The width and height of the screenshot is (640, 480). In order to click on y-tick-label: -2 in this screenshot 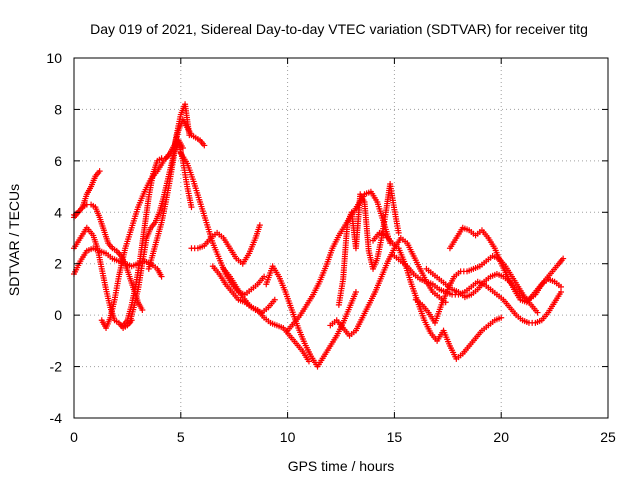, I will do `click(56, 367)`.